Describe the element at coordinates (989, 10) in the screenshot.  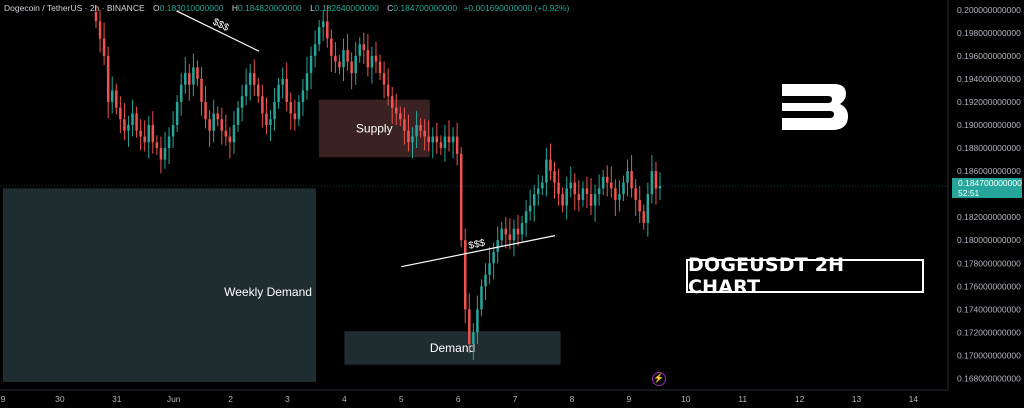
I see `y-tick-label: 0.200000000000` at that location.